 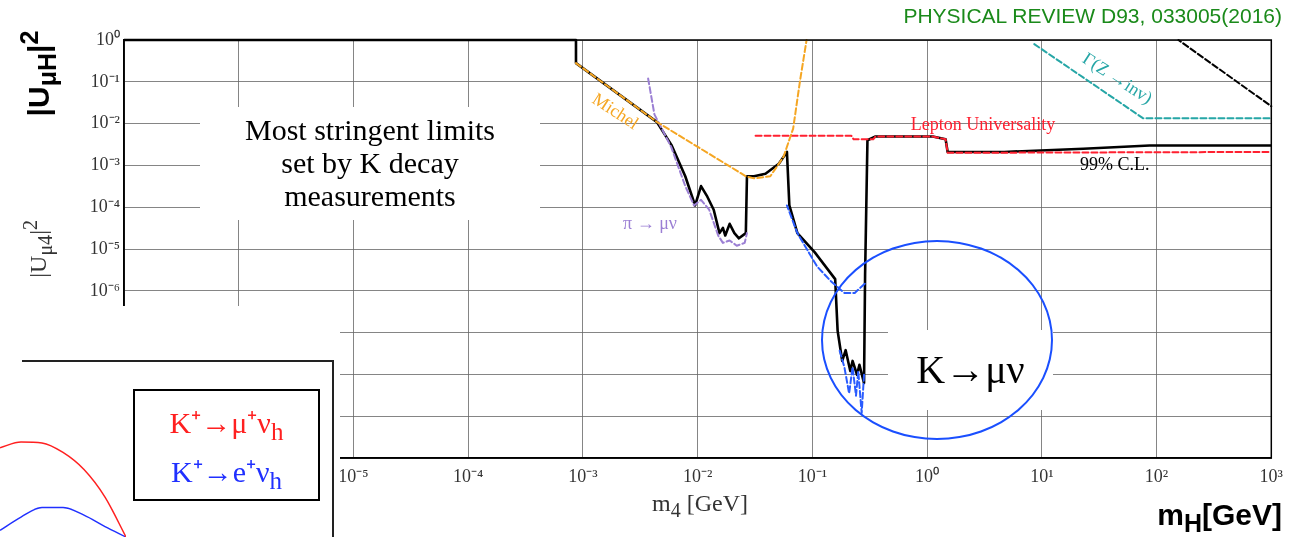 What do you see at coordinates (108, 38) in the screenshot?
I see `y-tick-label: 10⁰` at bounding box center [108, 38].